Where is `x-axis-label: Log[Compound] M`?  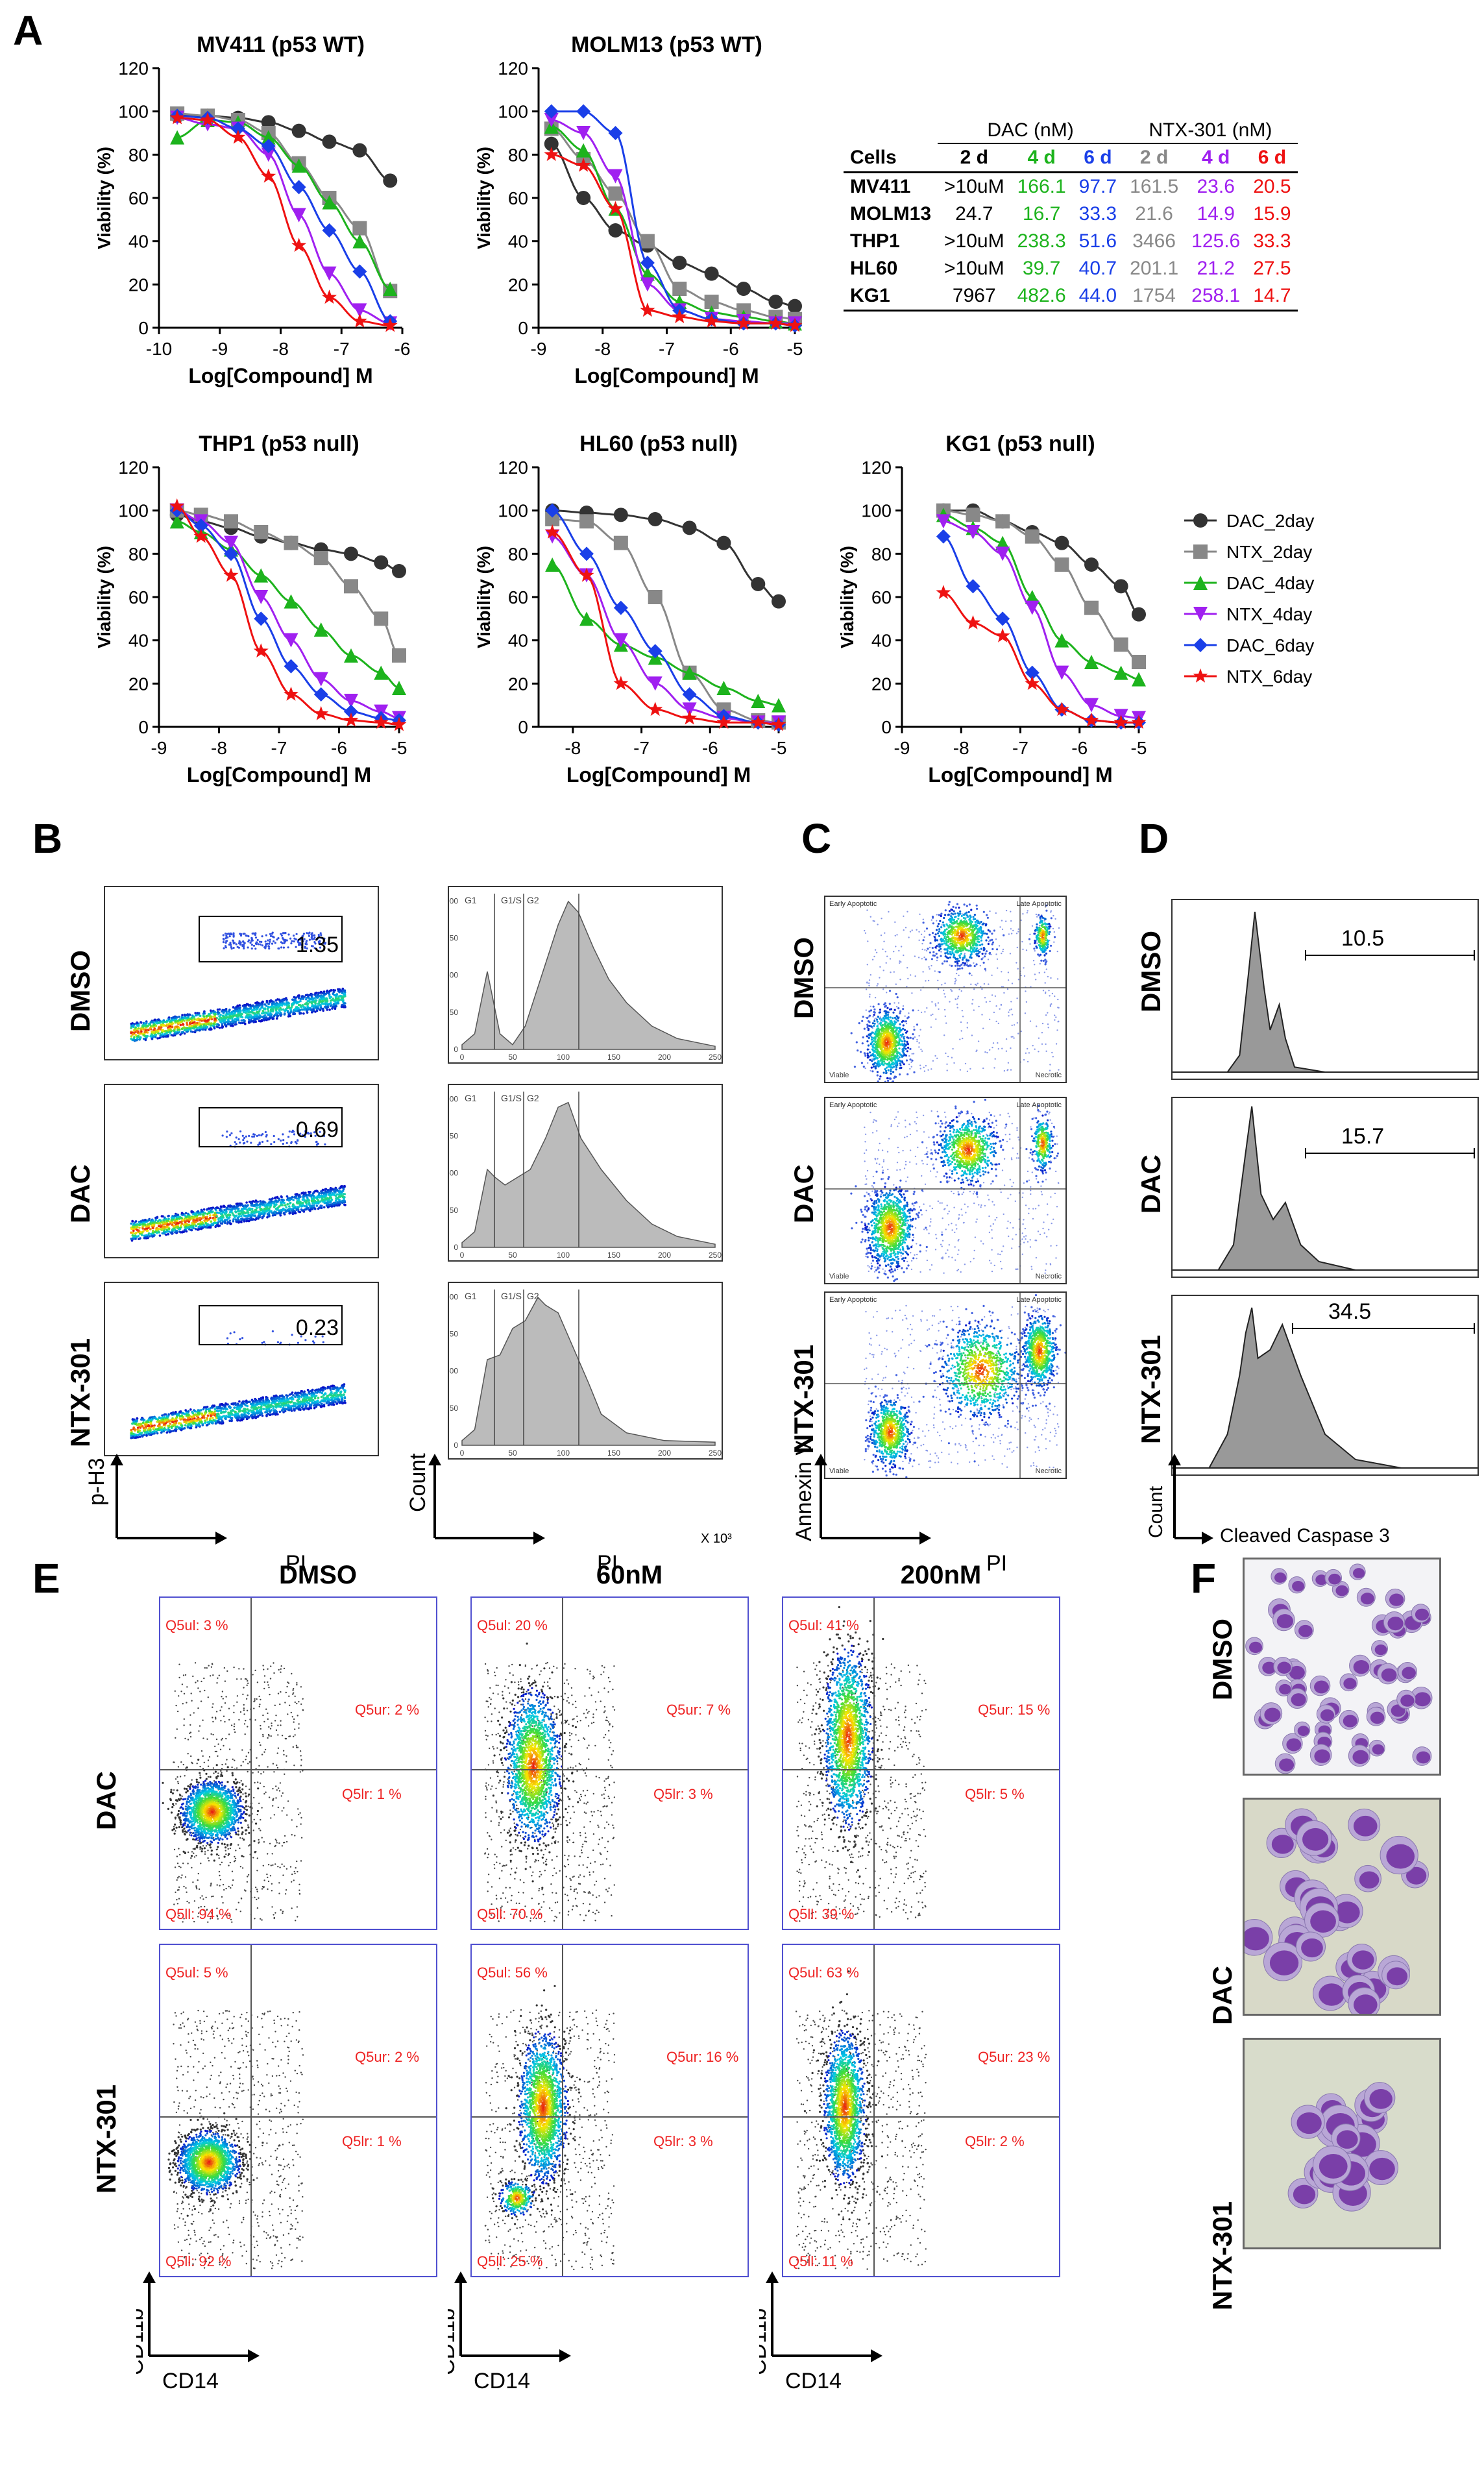
x-axis-label: Log[Compound] M is located at coordinates (279, 775).